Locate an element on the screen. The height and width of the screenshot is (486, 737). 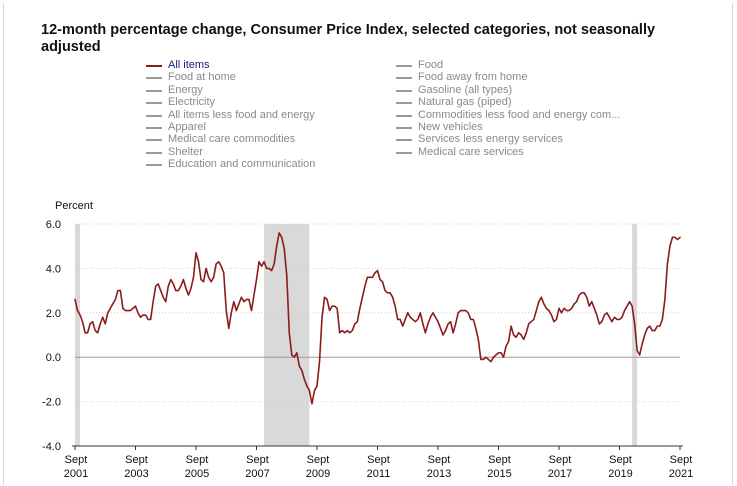
x-tick-year: 2019 is located at coordinates (620, 474).